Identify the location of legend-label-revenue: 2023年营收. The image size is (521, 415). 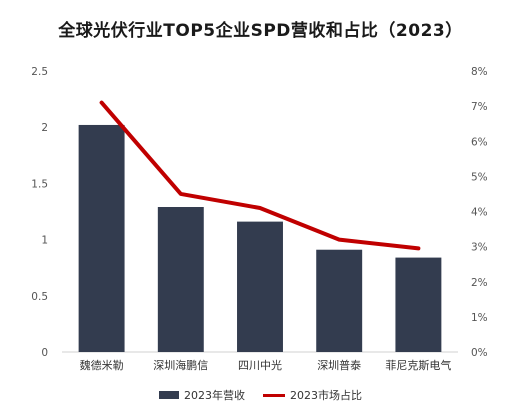
(214, 395).